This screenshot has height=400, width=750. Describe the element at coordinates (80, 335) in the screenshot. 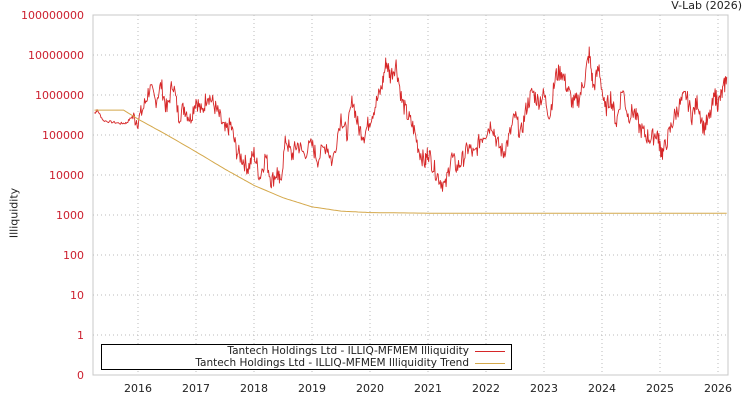

I see `y-tick-label: 1` at that location.